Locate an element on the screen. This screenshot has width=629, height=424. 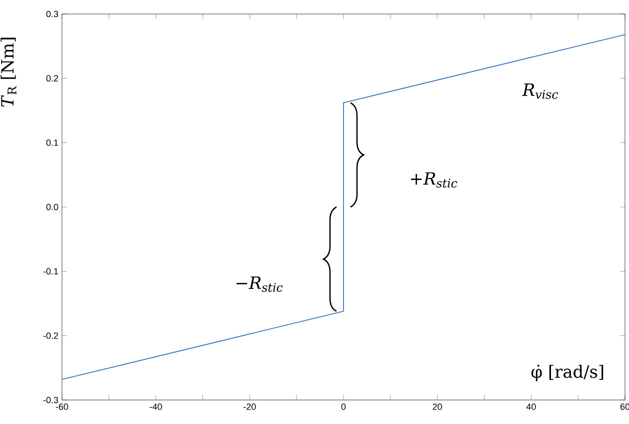
x-tick-label: -20 is located at coordinates (250, 407).